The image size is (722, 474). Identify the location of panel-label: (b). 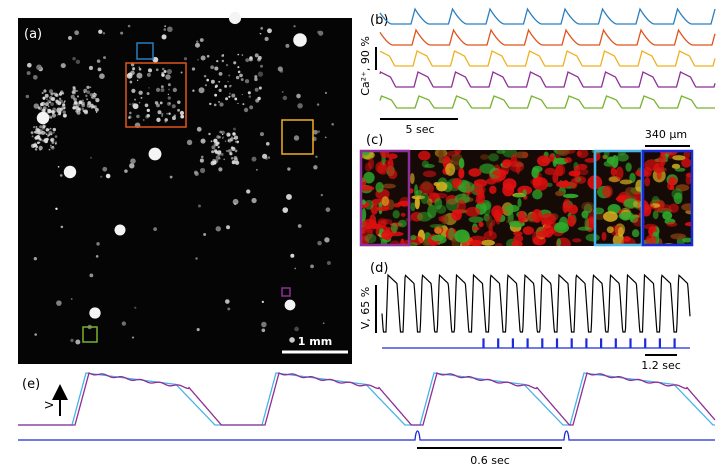
(379, 20).